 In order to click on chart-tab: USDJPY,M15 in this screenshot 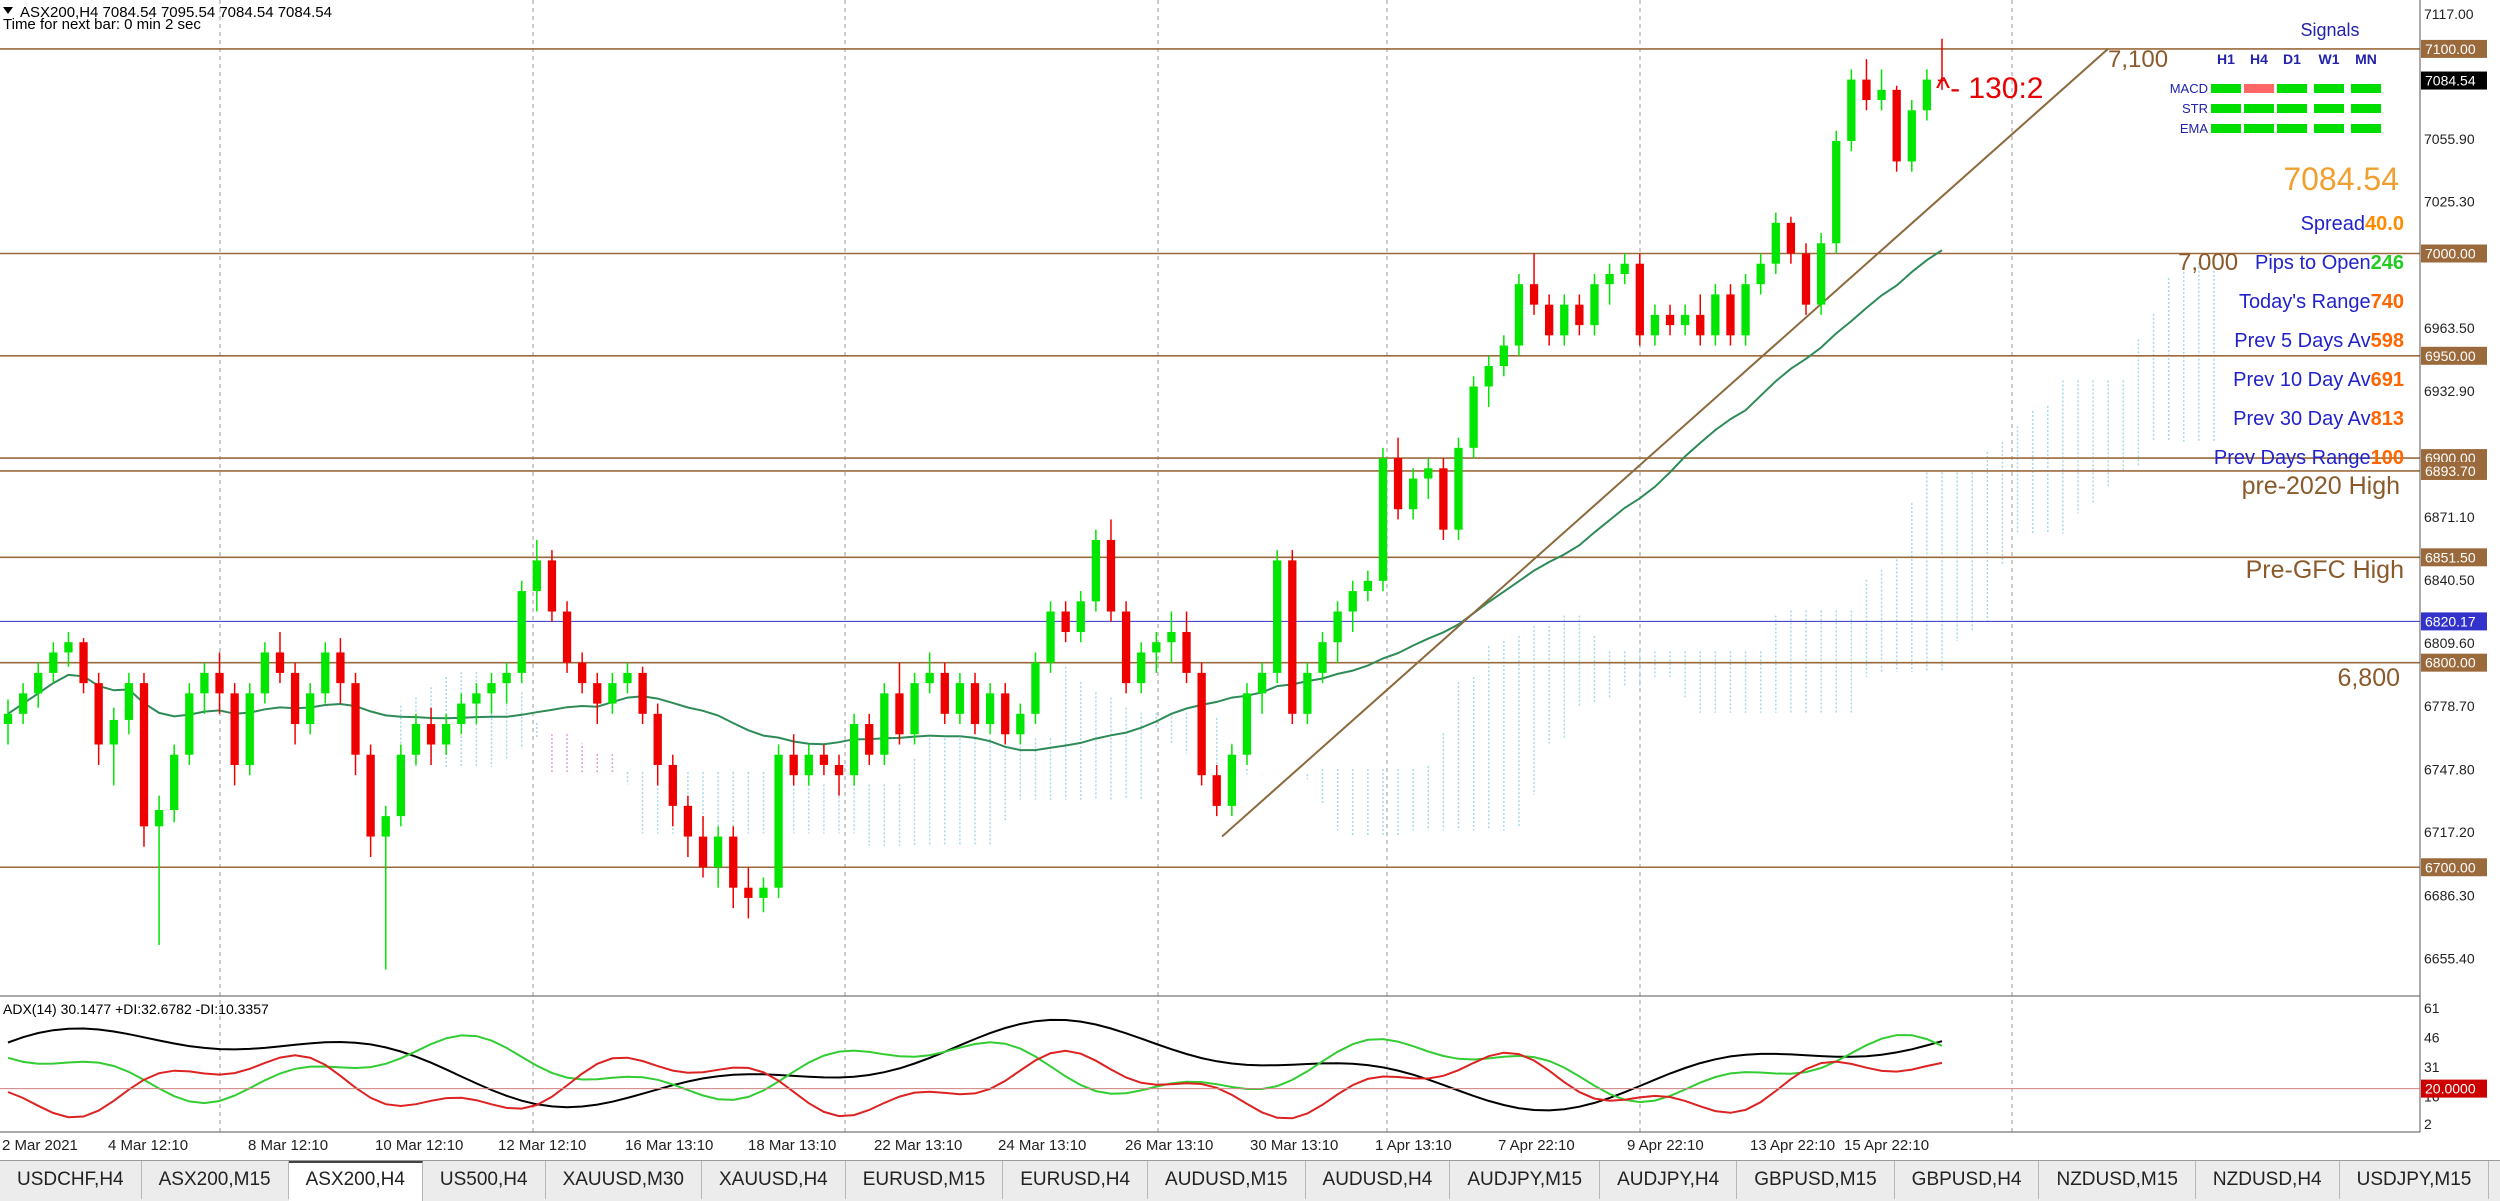, I will do `click(2415, 1180)`.